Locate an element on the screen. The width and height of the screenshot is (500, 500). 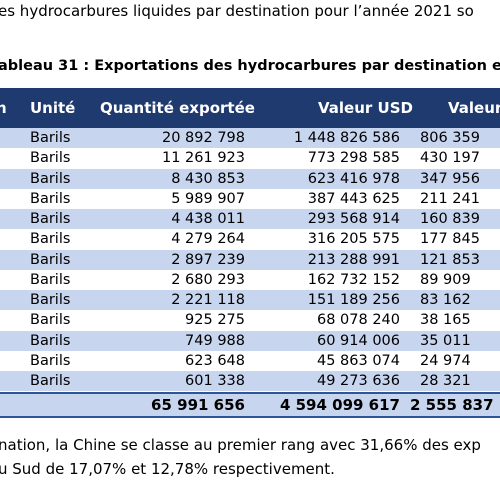
table-cell: 28 321 is located at coordinates (445, 381).